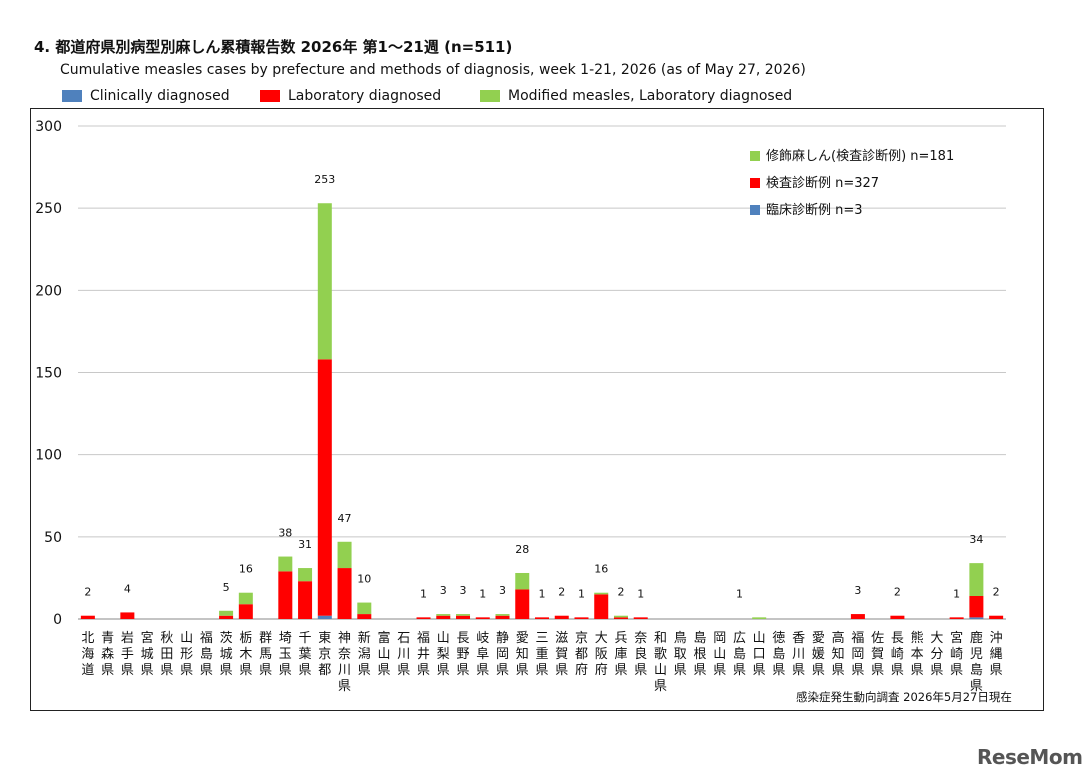 The width and height of the screenshot is (1086, 781). What do you see at coordinates (904, 697) in the screenshot?
I see `source-note: 感染症発生動向調査 2026年5月27日現在` at bounding box center [904, 697].